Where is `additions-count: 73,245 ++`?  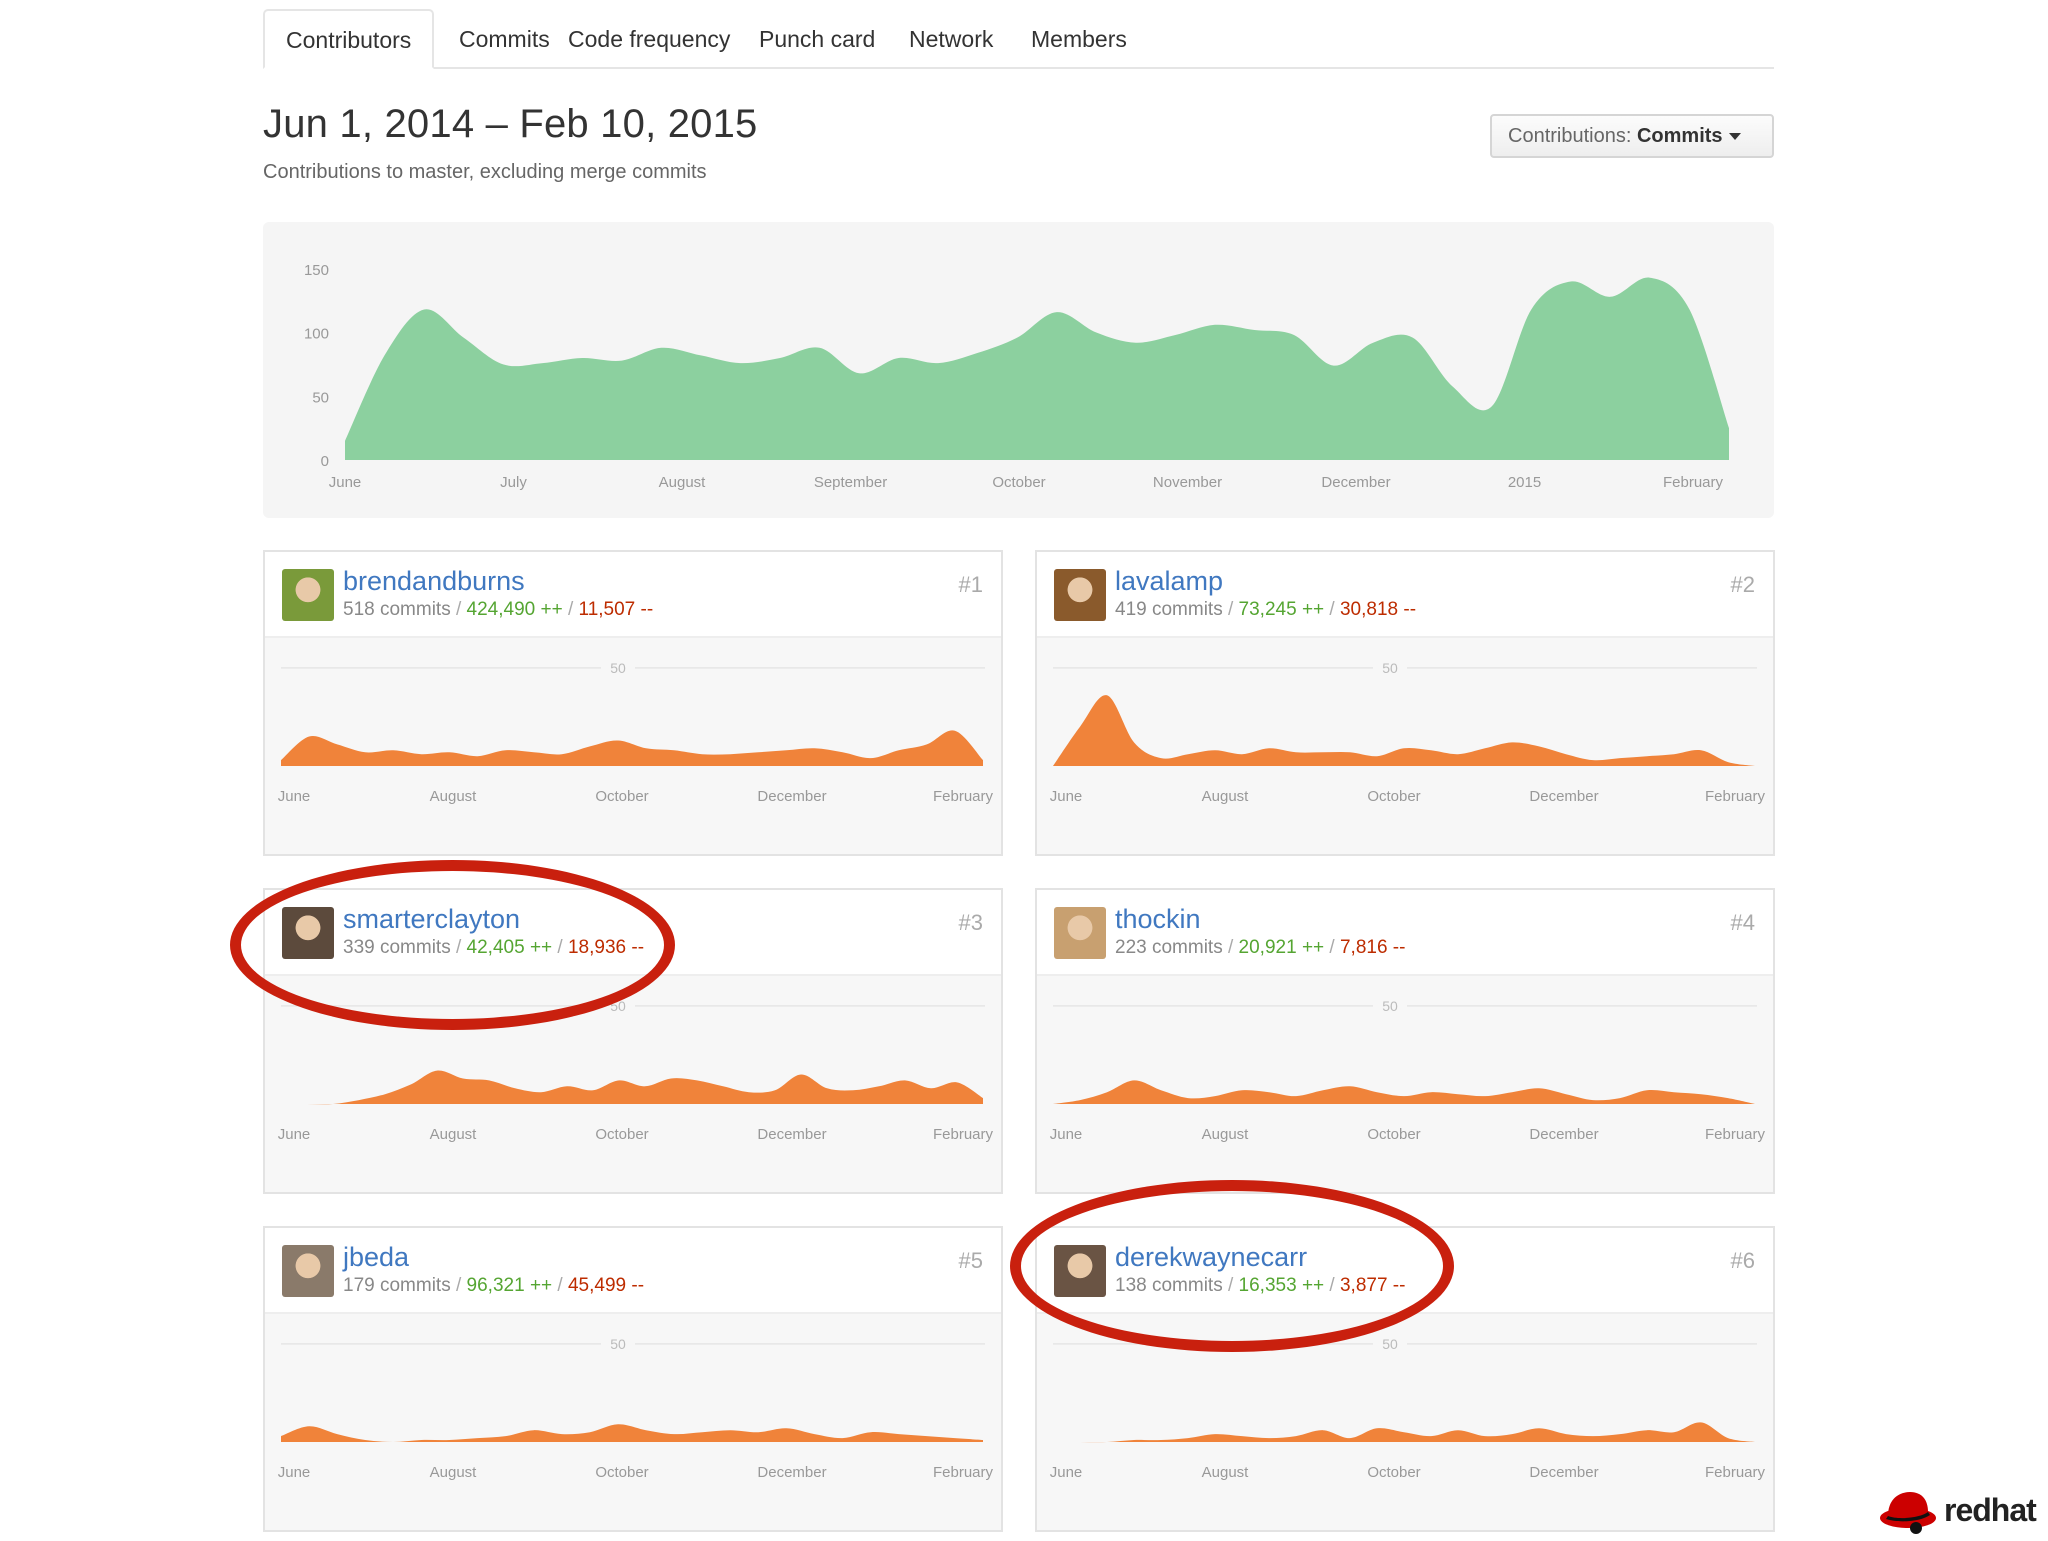 additions-count: 73,245 ++ is located at coordinates (1281, 609).